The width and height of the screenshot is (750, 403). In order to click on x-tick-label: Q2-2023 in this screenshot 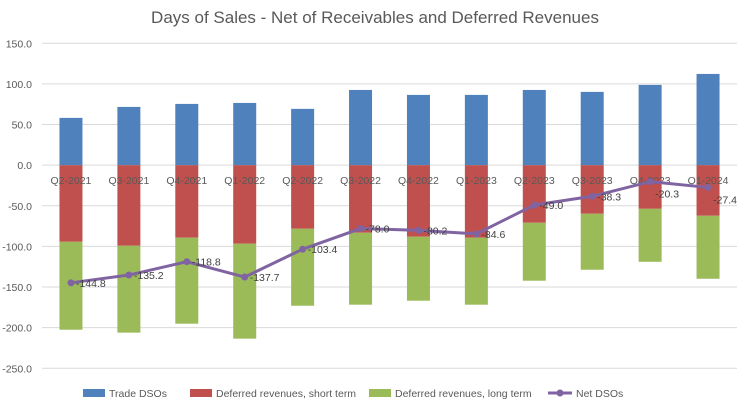, I will do `click(534, 181)`.